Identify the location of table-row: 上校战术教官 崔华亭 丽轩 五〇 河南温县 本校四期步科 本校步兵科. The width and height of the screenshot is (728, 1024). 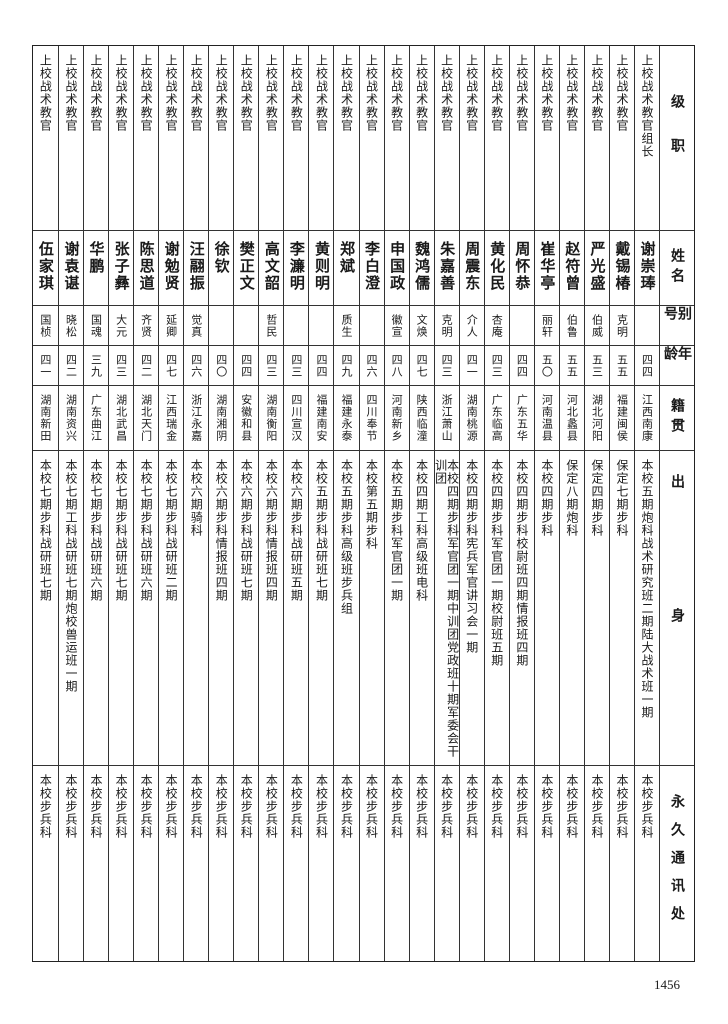
(546, 503).